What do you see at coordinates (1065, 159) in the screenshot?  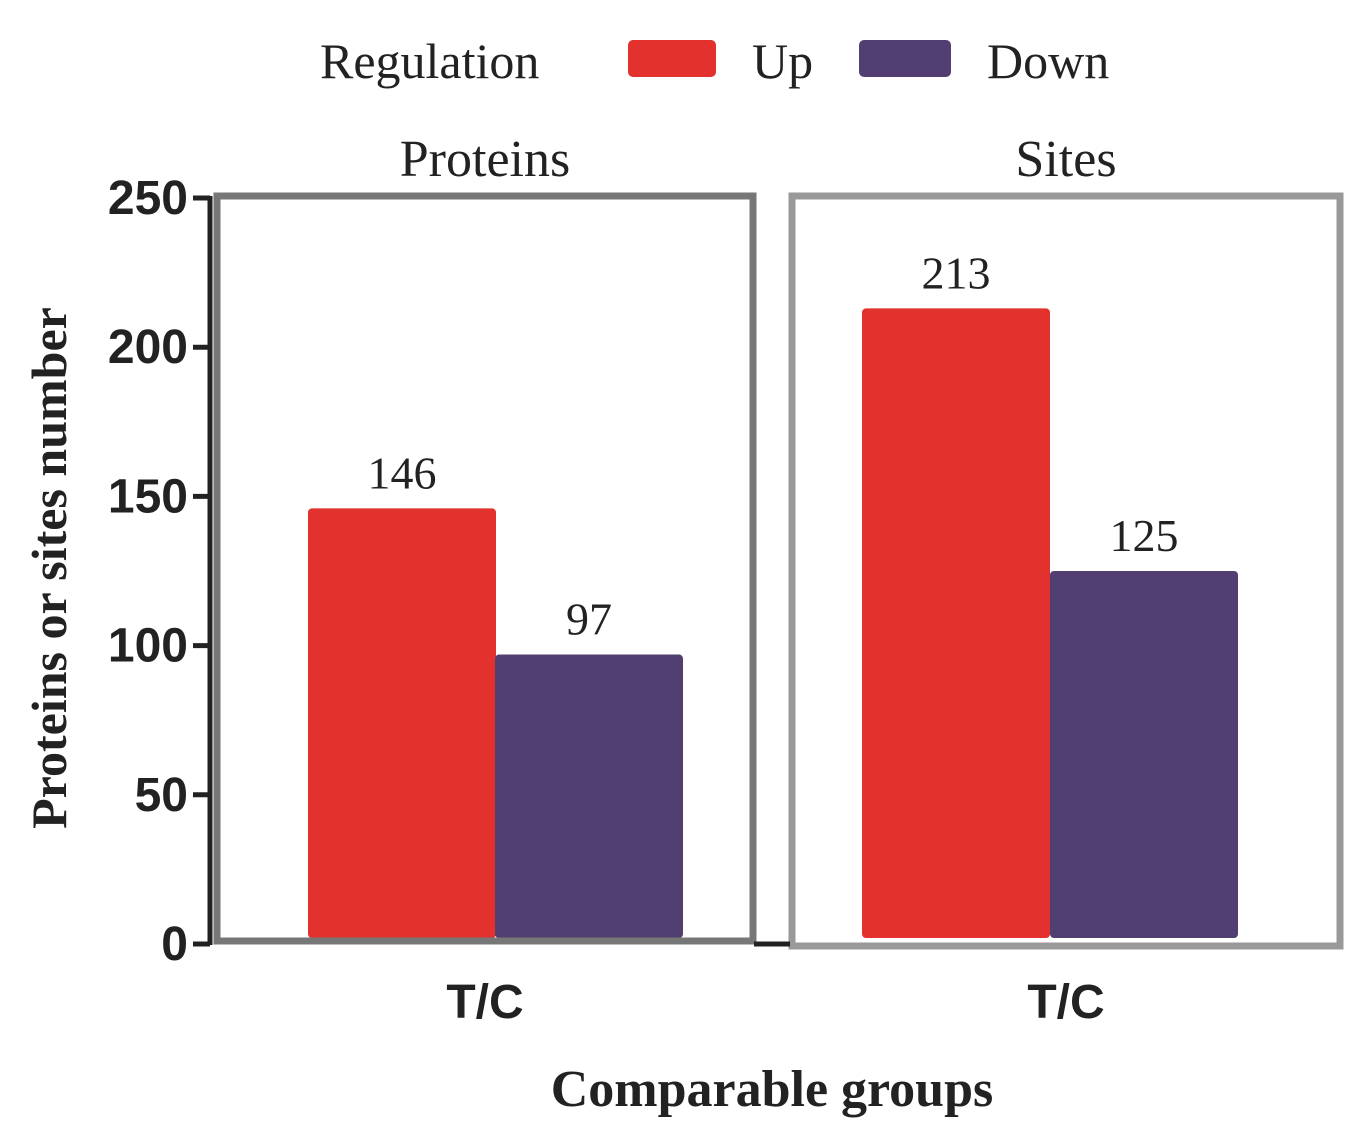 I see `panel-title: Sites` at bounding box center [1065, 159].